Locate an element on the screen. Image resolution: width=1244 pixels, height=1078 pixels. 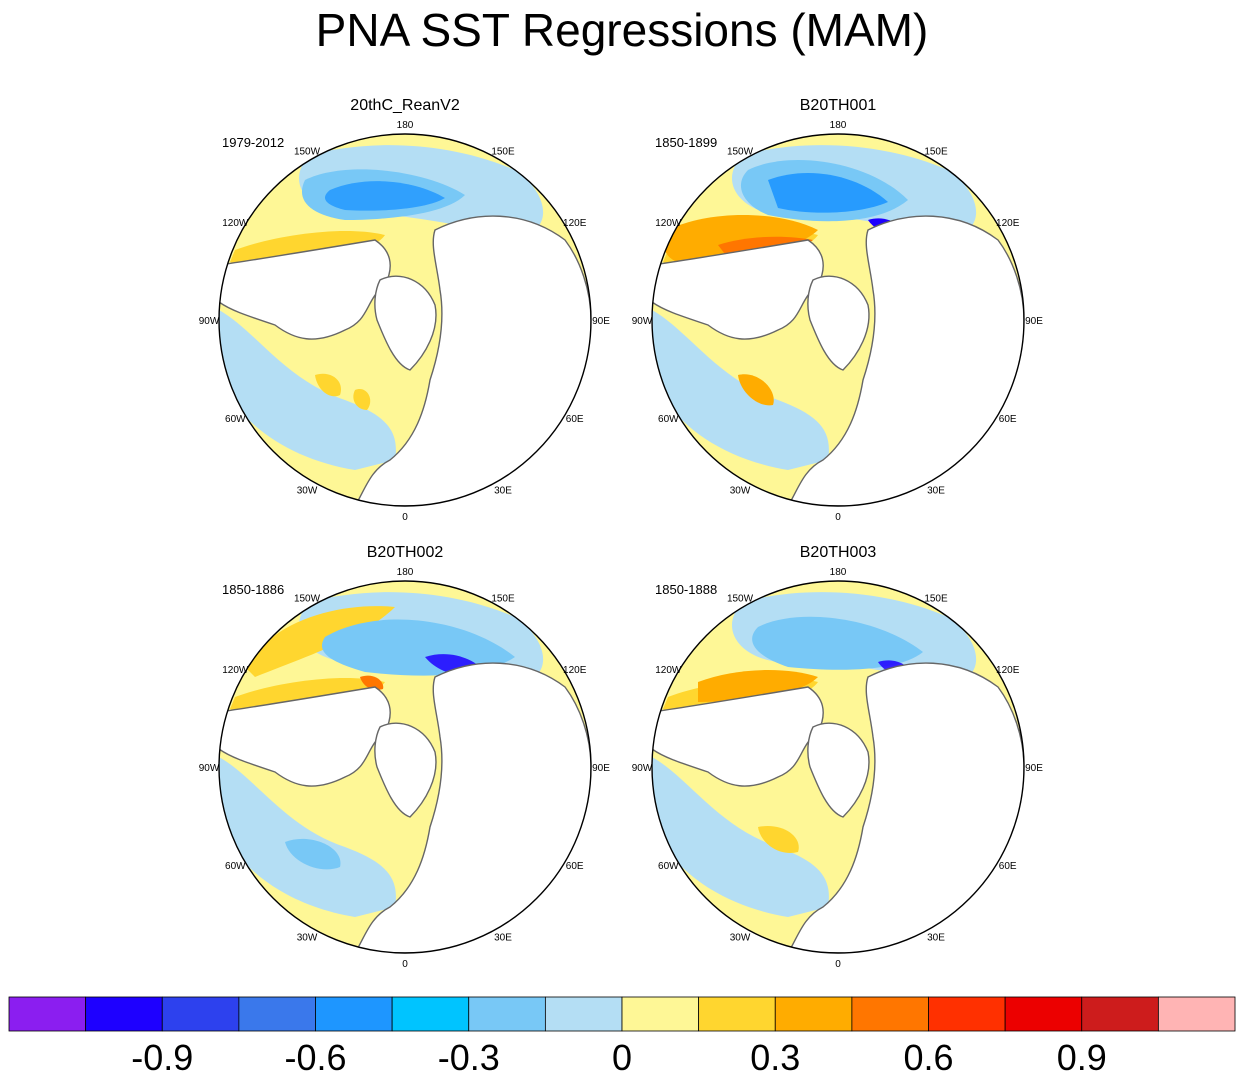
map-panel-4: B20TH003 1850-1888 is located at coordinates (838, 749).